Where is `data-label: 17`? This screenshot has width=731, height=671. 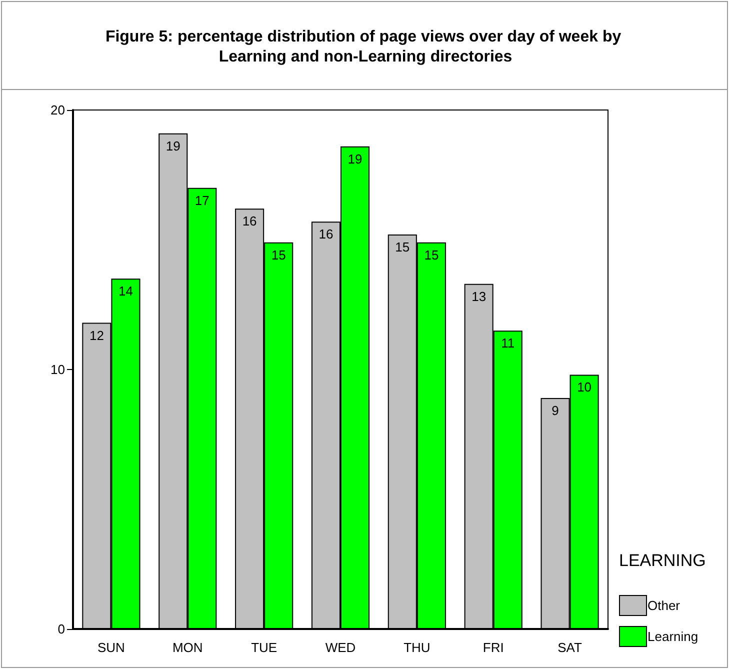
data-label: 17 is located at coordinates (202, 200).